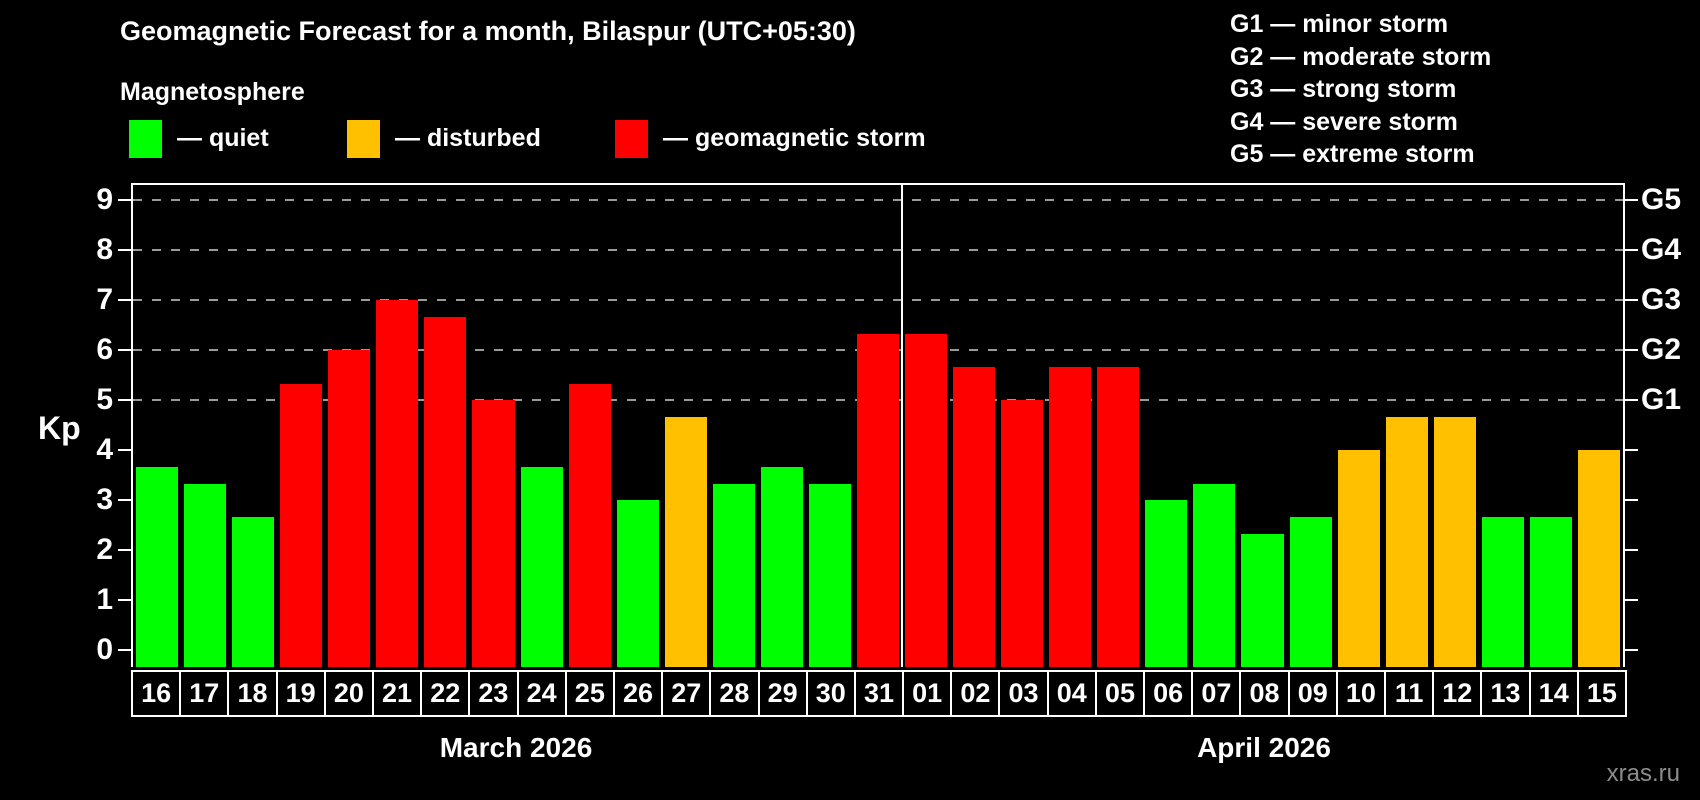 Image resolution: width=1700 pixels, height=800 pixels. What do you see at coordinates (1661, 399) in the screenshot?
I see `g-scale-label: G1` at bounding box center [1661, 399].